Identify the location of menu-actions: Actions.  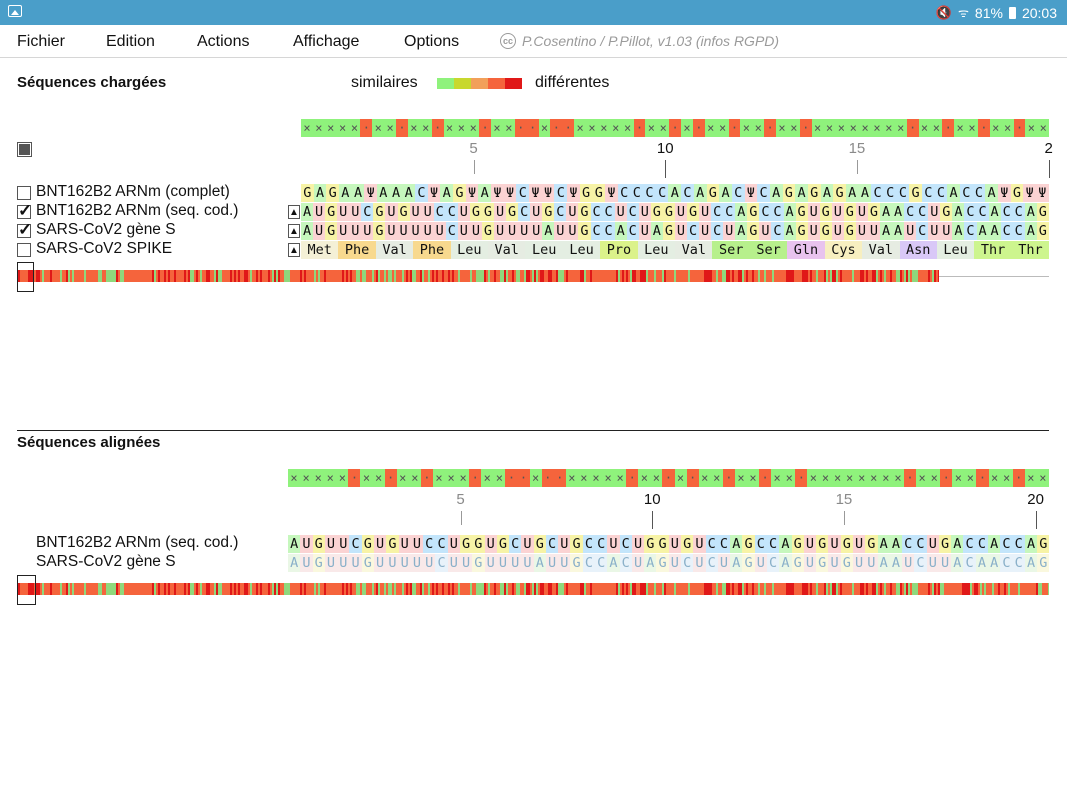
(223, 41).